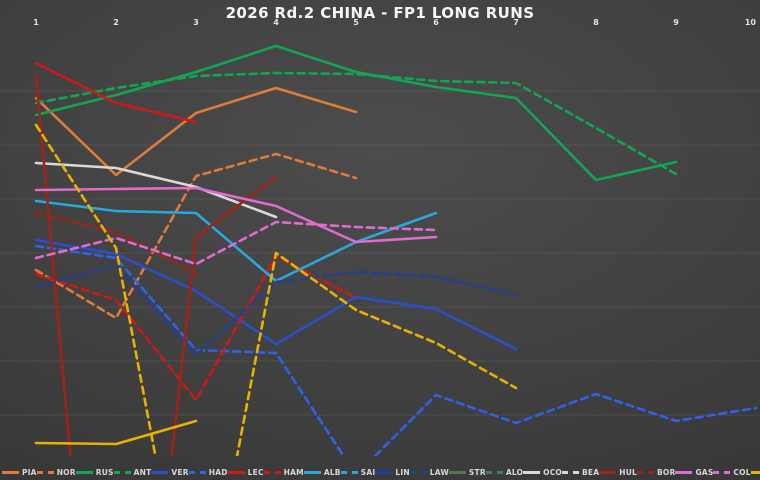 The height and width of the screenshot is (480, 760). What do you see at coordinates (180, 472) in the screenshot?
I see `legend-label: VER` at bounding box center [180, 472].